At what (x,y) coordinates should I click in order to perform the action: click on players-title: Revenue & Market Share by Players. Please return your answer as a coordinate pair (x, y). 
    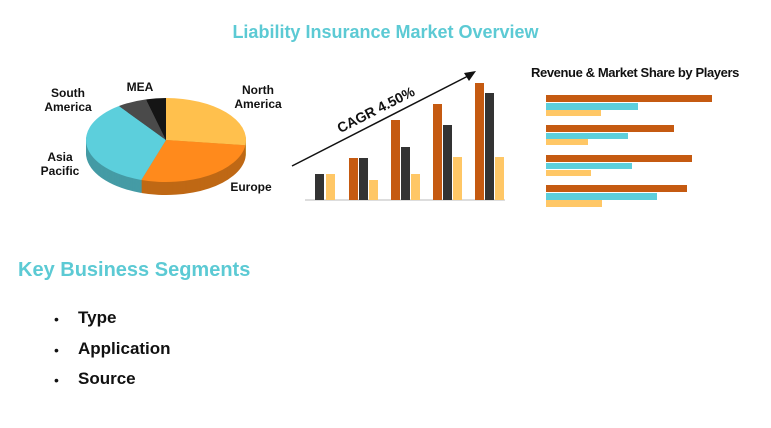
    Looking at the image, I should click on (635, 72).